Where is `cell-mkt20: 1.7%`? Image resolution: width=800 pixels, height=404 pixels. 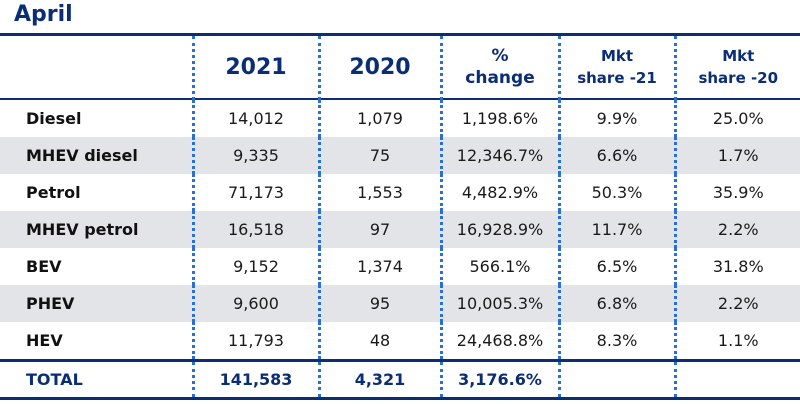 cell-mkt20: 1.7% is located at coordinates (736, 155).